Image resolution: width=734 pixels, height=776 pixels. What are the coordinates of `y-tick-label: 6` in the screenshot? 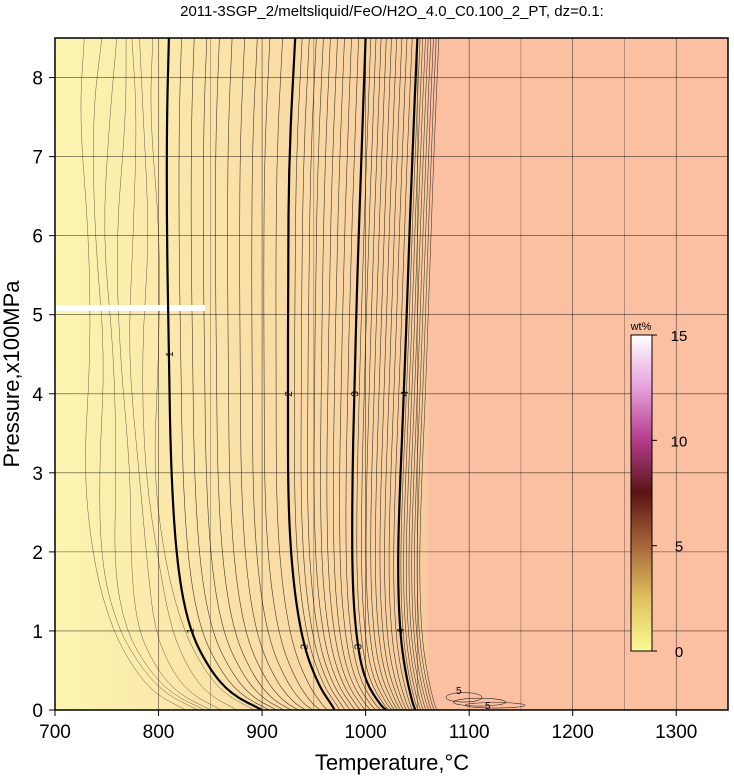 It's located at (37, 237).